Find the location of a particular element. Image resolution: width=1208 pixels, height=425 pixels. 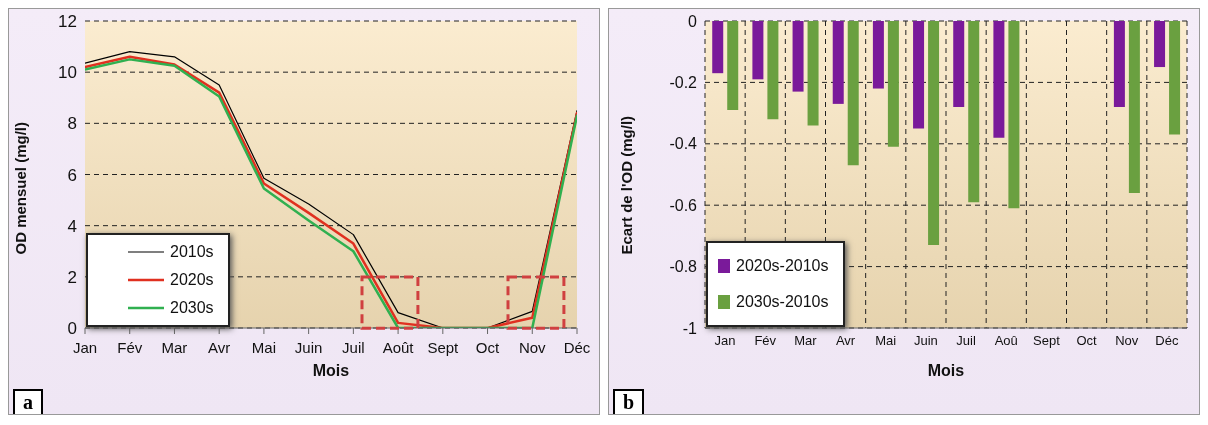

y-tick-label: 6 is located at coordinates (72, 175).